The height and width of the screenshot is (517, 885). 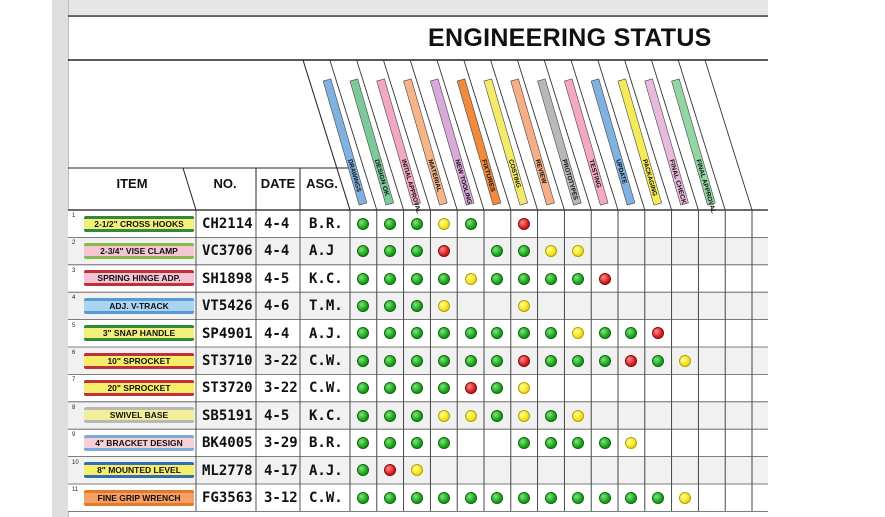 What do you see at coordinates (649, 178) in the screenshot?
I see `stage-label: PACKAGING` at bounding box center [649, 178].